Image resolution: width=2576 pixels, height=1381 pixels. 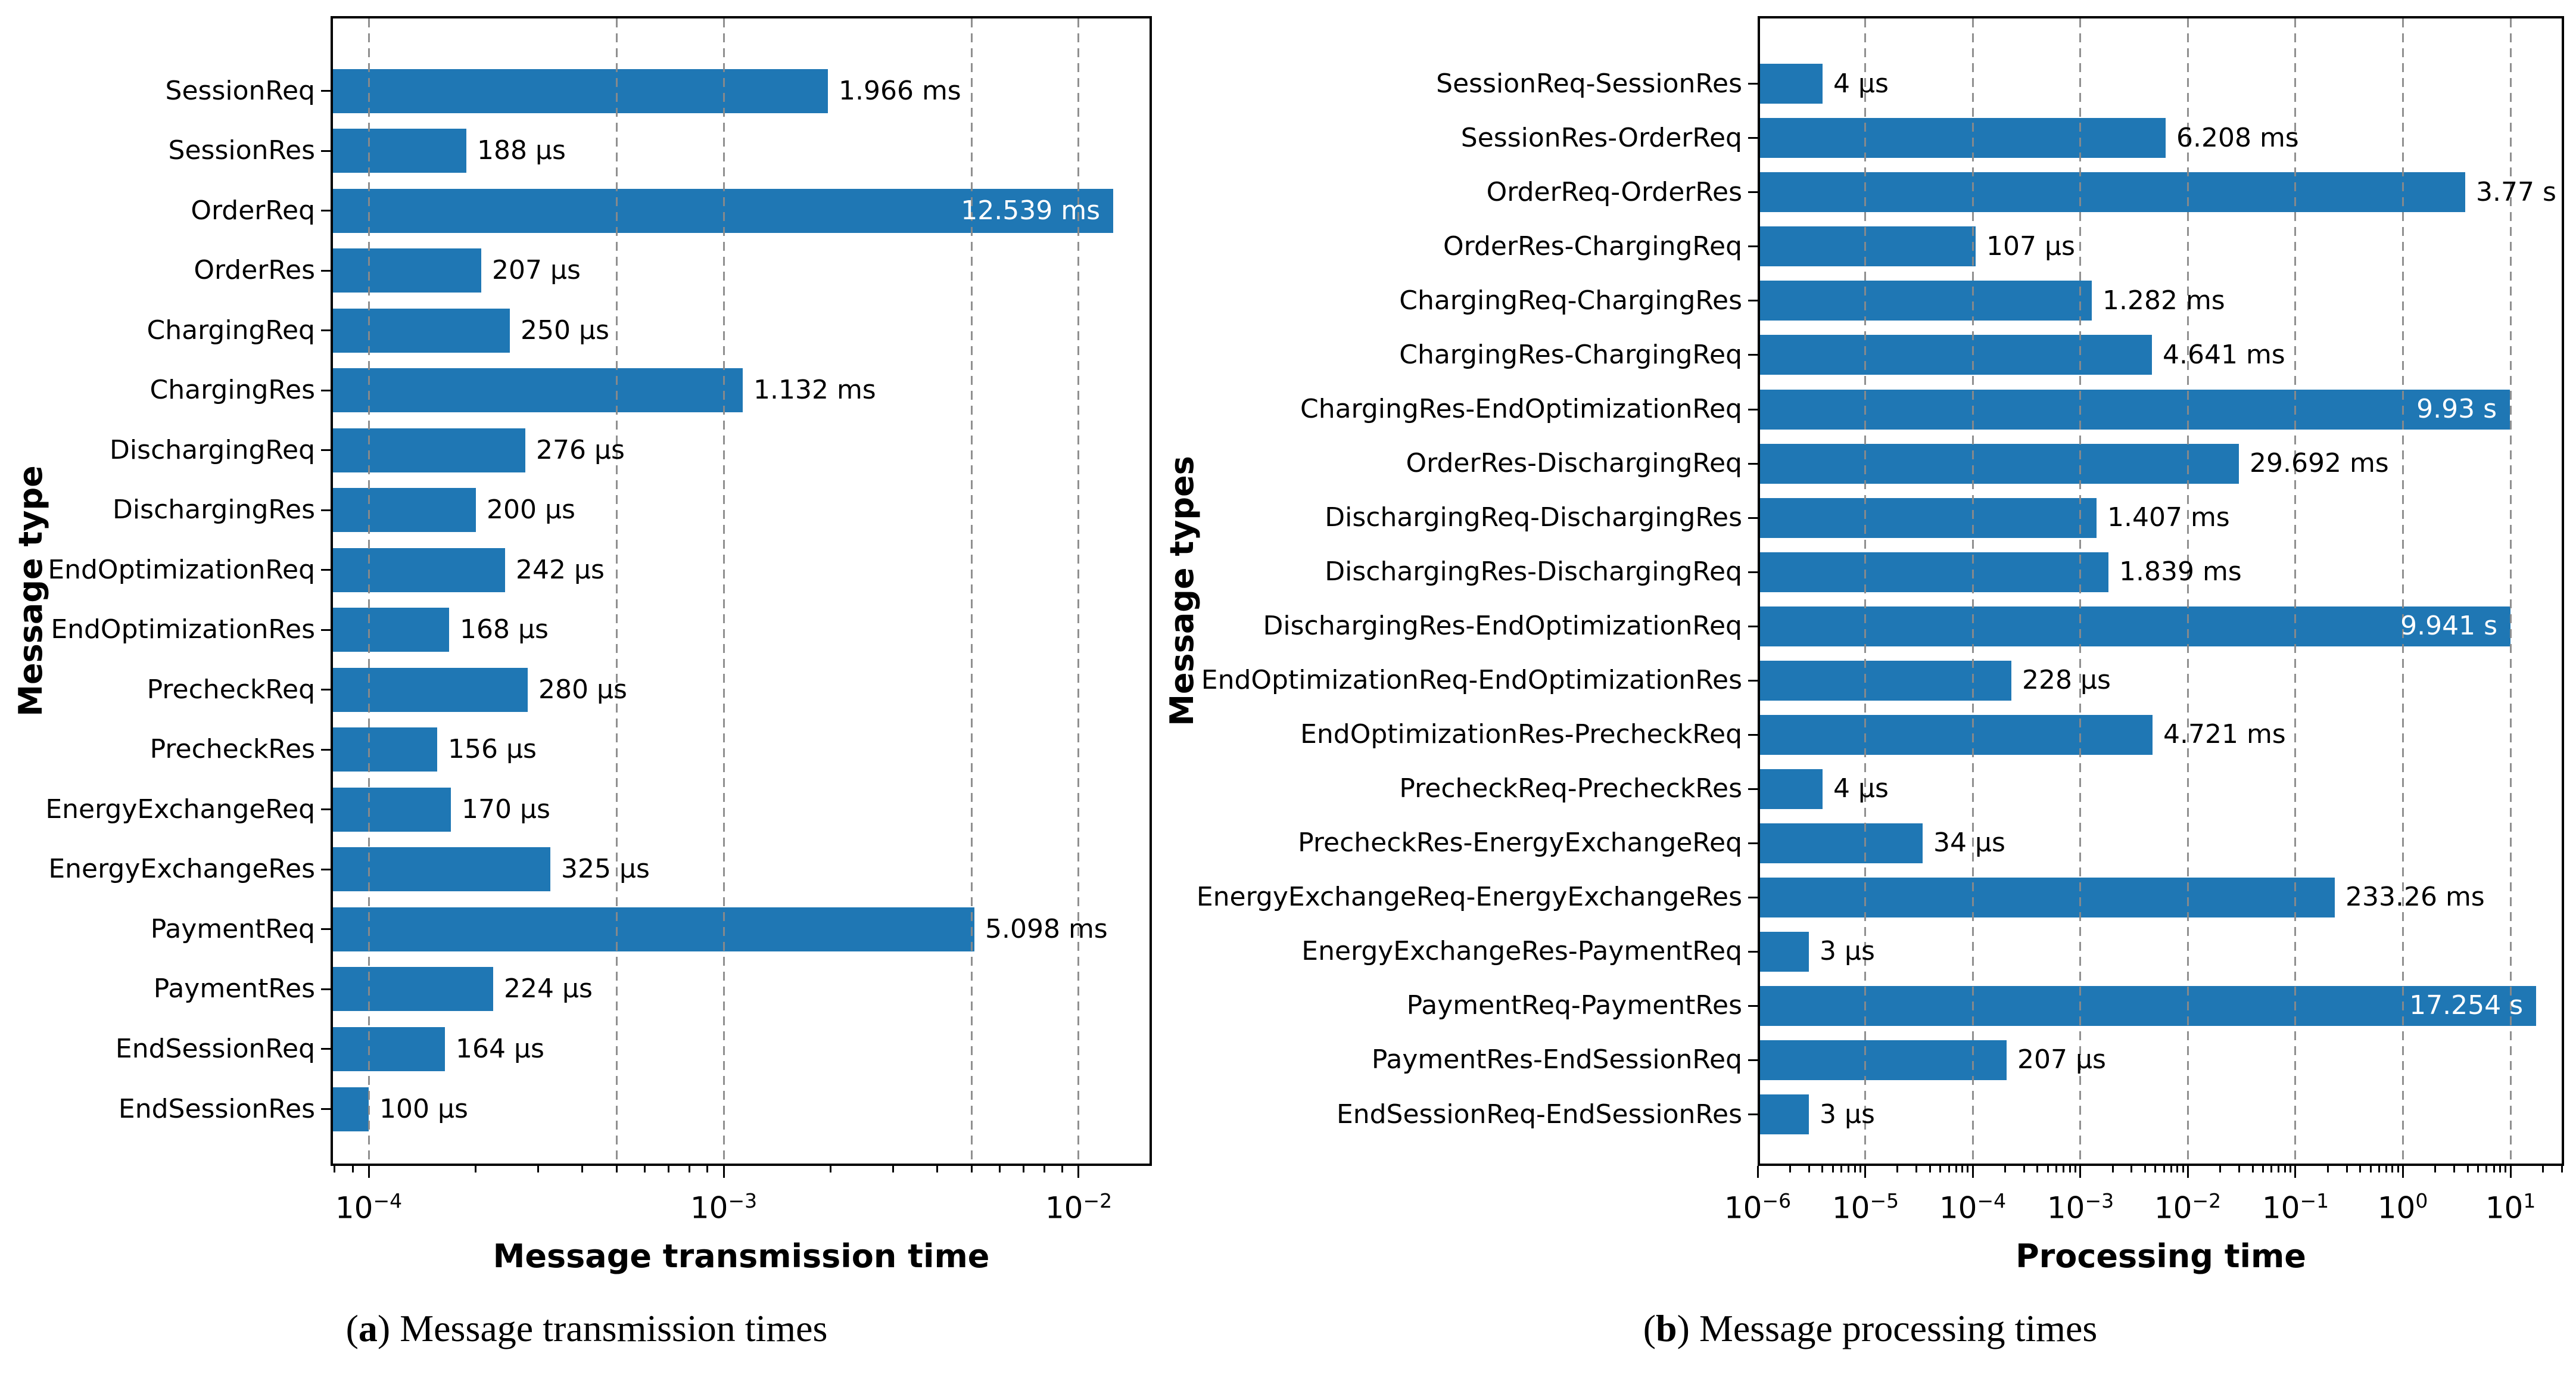 I want to click on x-tick-label: 10⁻⁴, so click(x=1973, y=1207).